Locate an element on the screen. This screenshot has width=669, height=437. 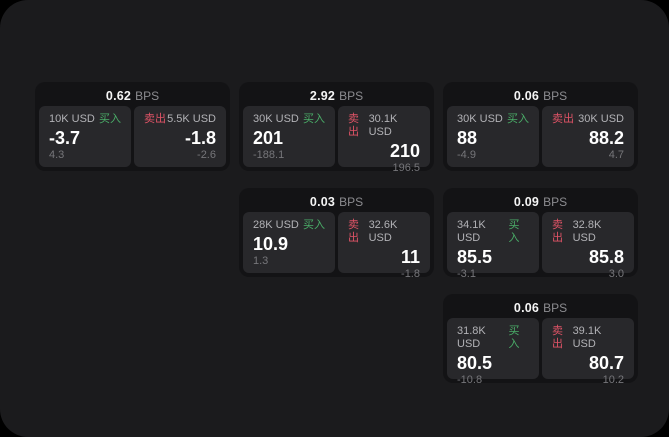
sell-delta: -2.6 is located at coordinates (206, 155).